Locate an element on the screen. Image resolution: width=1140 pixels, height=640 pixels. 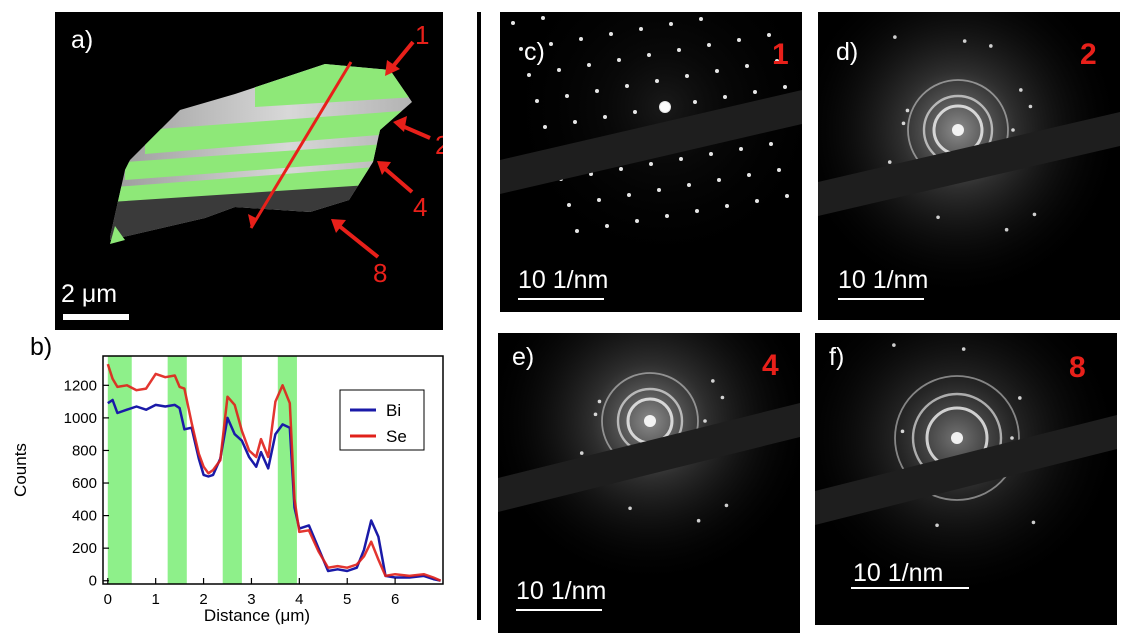
diffraction-pattern-f is located at coordinates (966, 479).